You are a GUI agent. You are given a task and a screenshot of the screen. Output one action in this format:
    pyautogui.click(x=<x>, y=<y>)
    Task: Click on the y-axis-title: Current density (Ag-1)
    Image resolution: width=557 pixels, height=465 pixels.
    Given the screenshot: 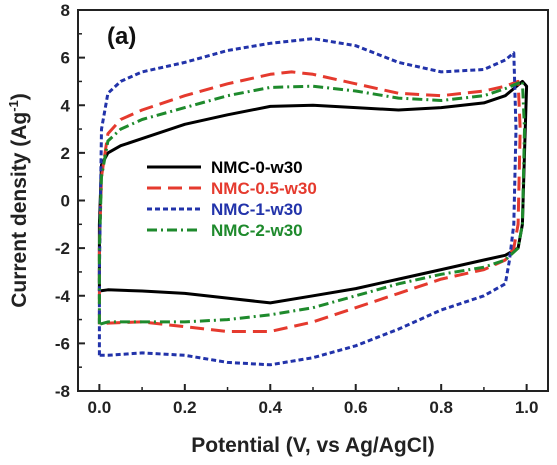 What is the action you would take?
    pyautogui.click(x=18, y=200)
    